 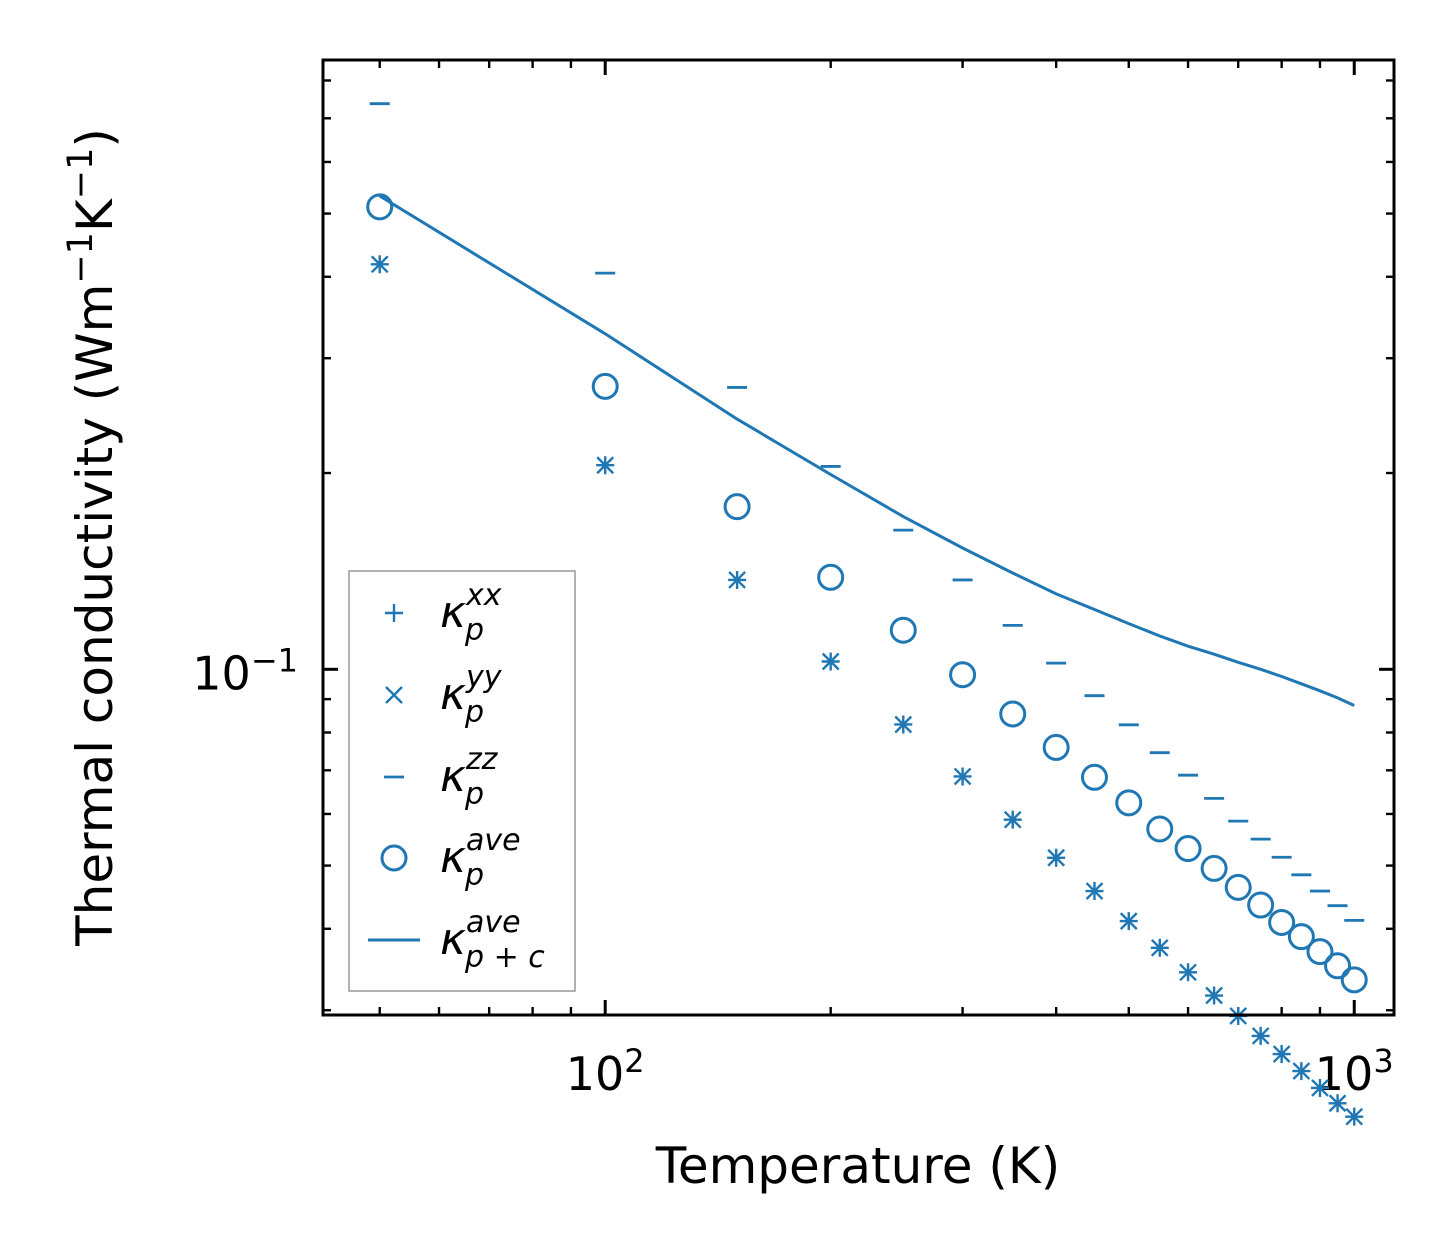 I want to click on legend-label-kxx: κxx p, so click(x=471, y=613).